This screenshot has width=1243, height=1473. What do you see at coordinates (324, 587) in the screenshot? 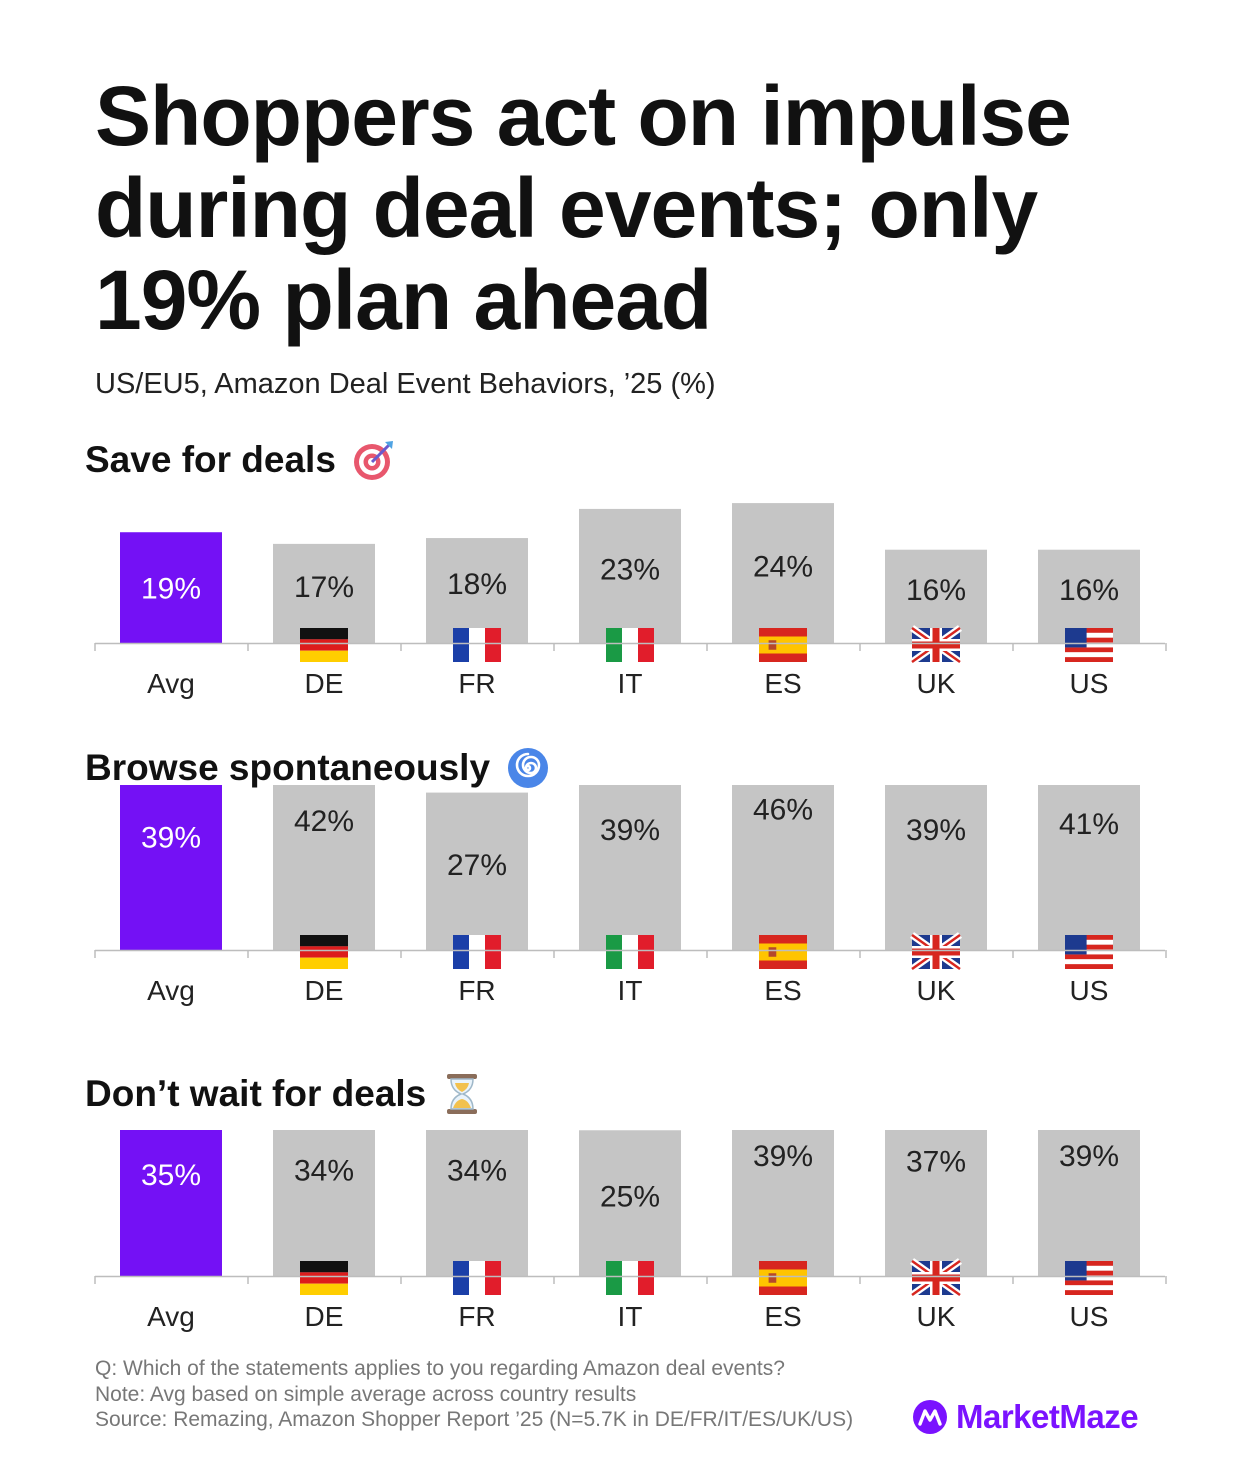
I see `data-label: 17%` at bounding box center [324, 587].